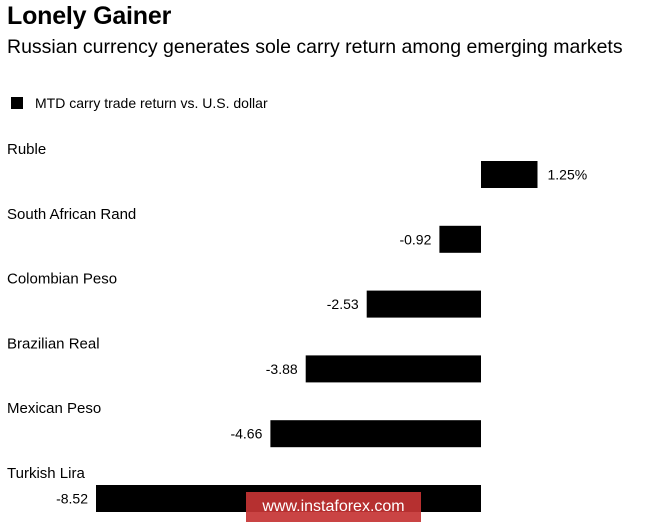 The image size is (665, 523). I want to click on legend-label: MTD carry trade return vs. U.S. dollar, so click(151, 103).